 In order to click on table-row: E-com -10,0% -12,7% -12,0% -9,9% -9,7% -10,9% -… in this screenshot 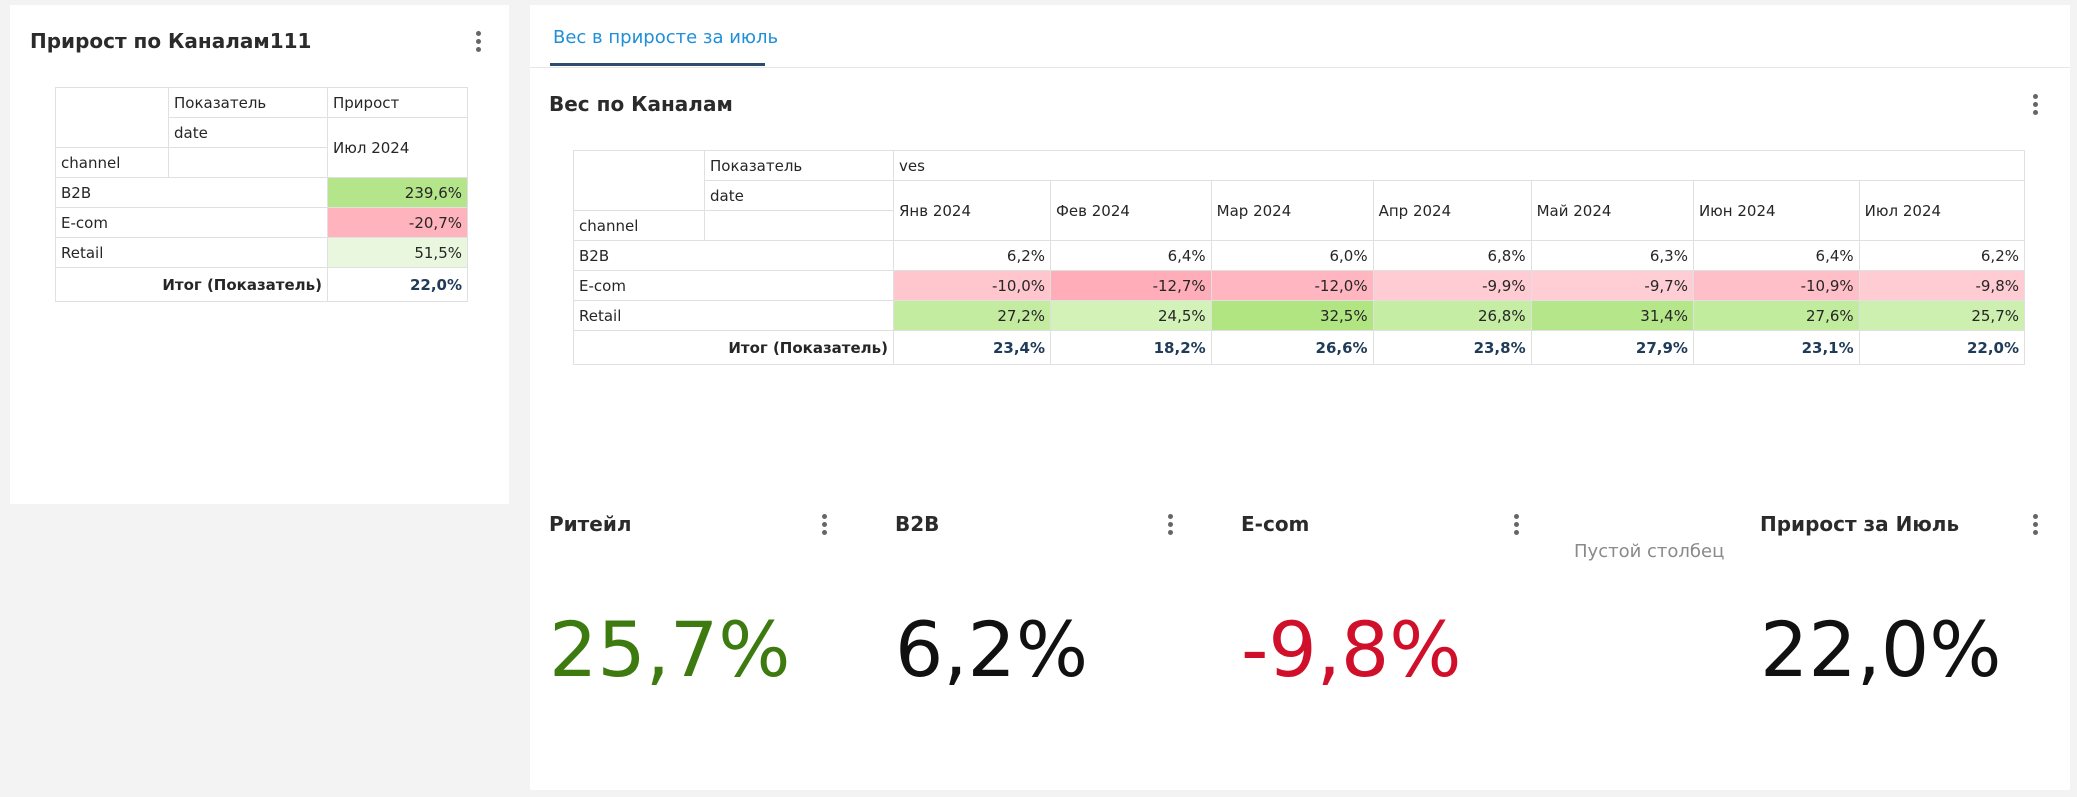, I will do `click(1299, 285)`.